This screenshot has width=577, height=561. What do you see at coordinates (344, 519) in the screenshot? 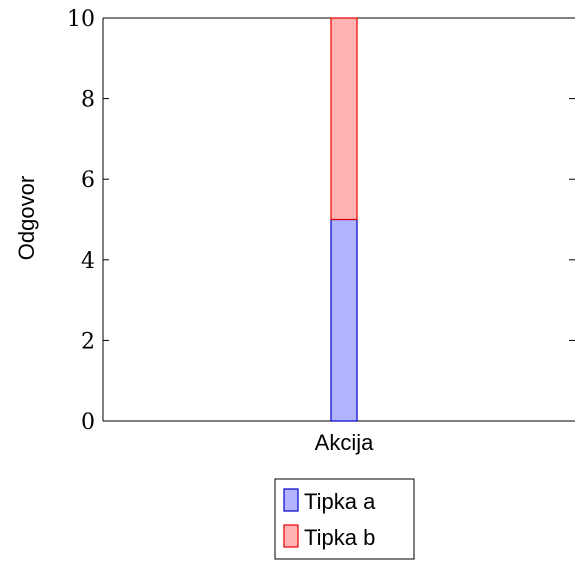
I see `legend: Tipka a Tipka b` at bounding box center [344, 519].